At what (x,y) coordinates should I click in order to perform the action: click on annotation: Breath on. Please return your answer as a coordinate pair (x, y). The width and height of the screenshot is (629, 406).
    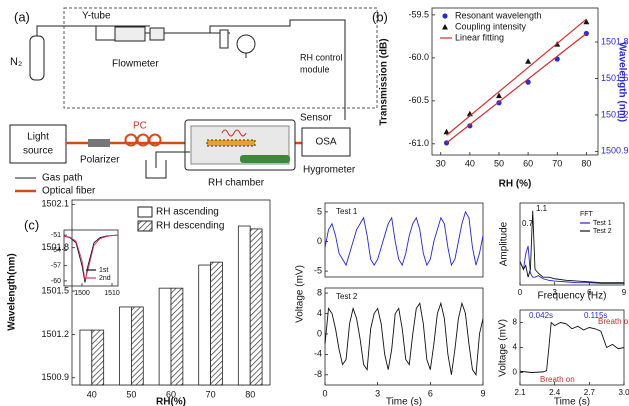
    Looking at the image, I should click on (557, 379).